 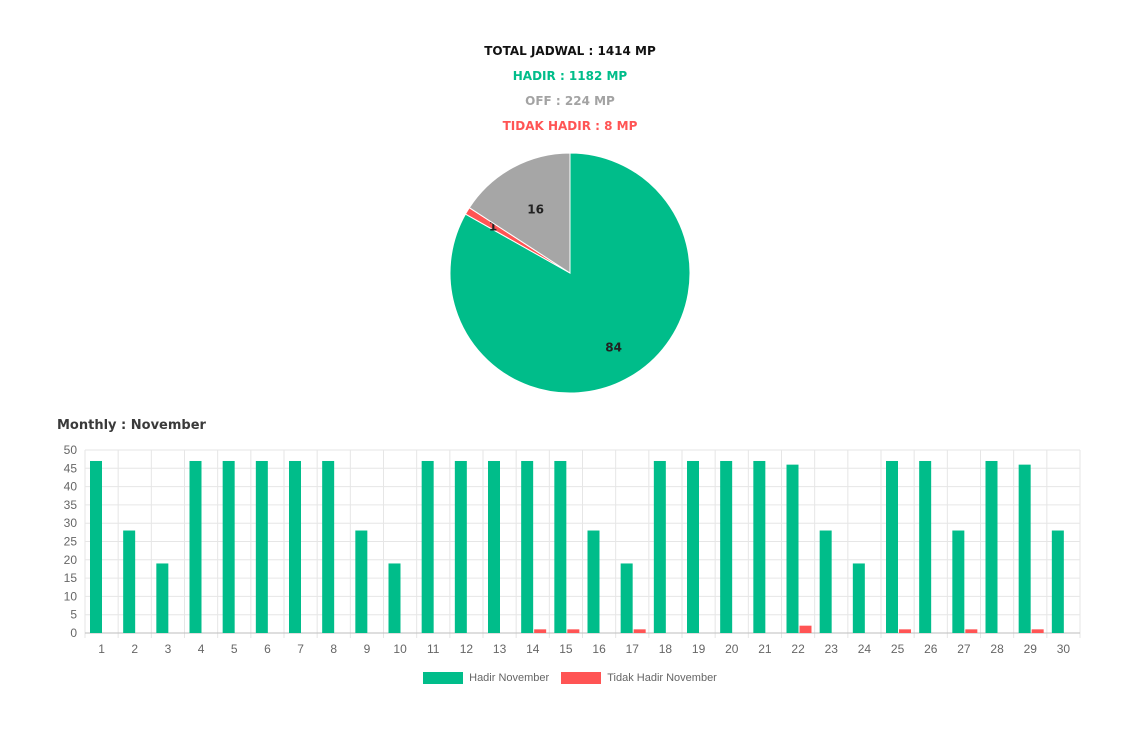 What do you see at coordinates (71, 523) in the screenshot?
I see `y-tick-label: 30` at bounding box center [71, 523].